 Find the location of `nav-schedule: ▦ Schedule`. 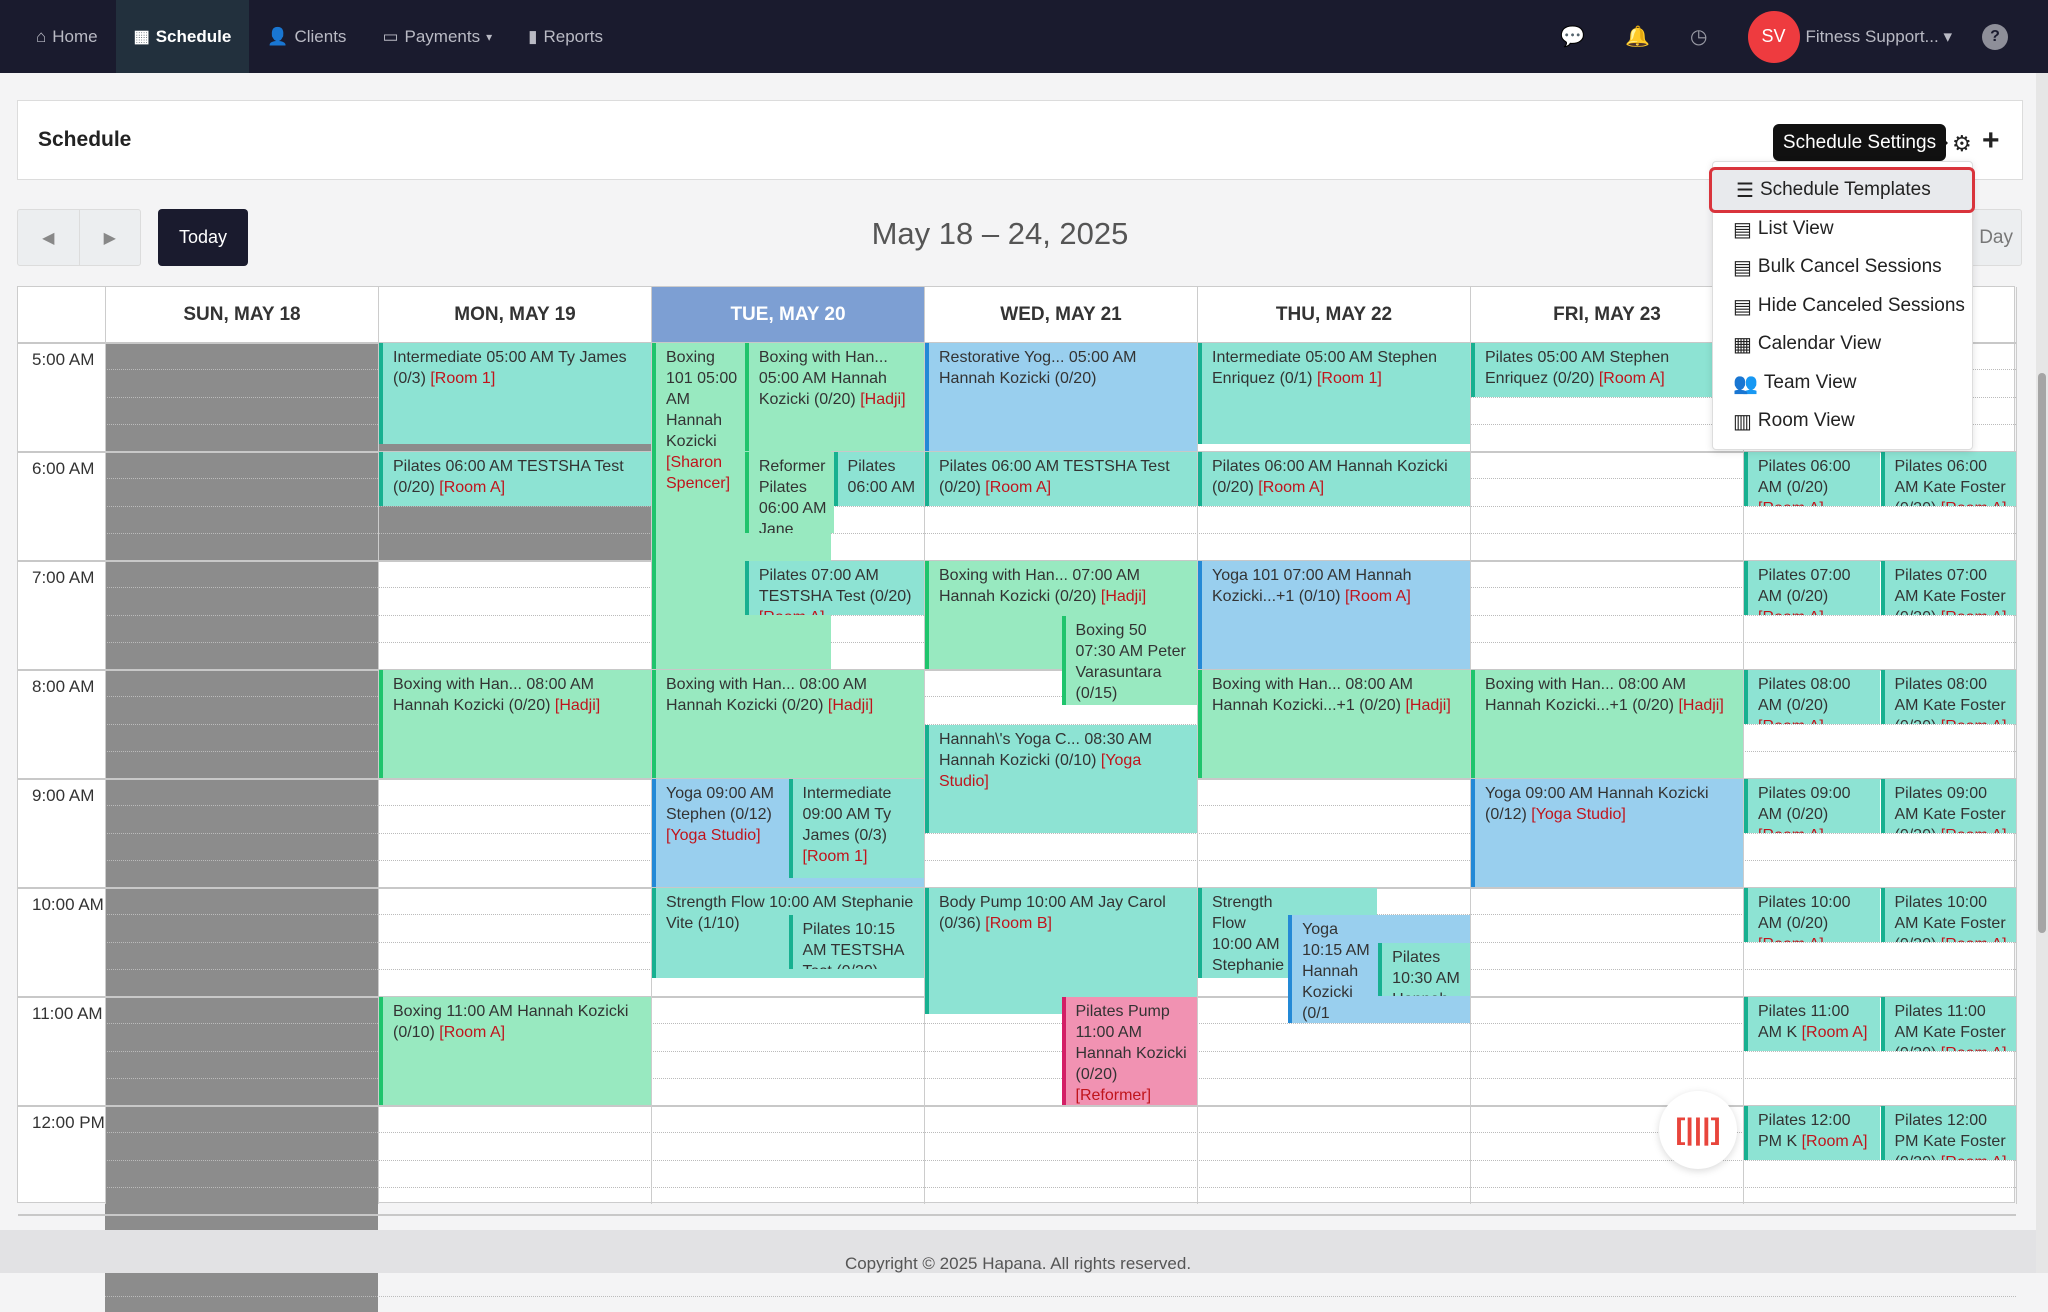

nav-schedule: ▦ Schedule is located at coordinates (182, 36).